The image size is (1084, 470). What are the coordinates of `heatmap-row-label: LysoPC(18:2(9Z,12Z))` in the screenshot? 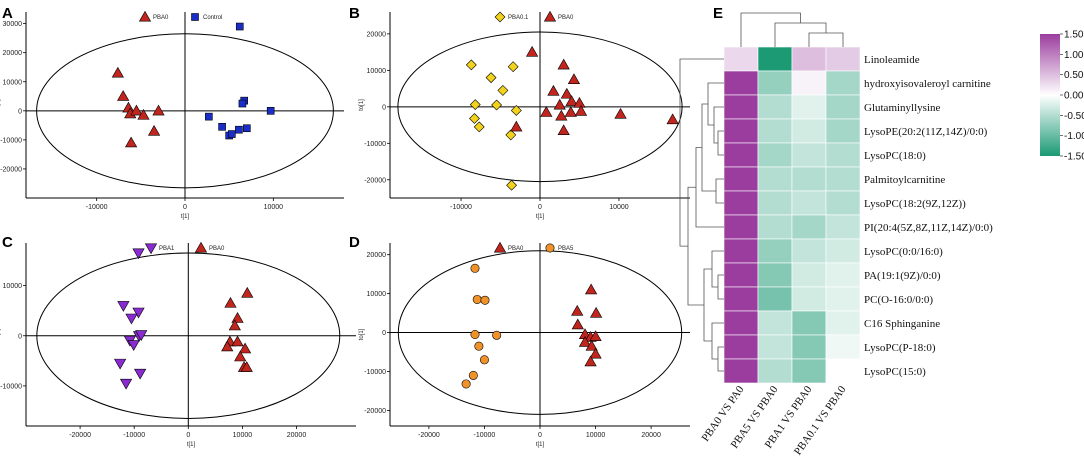 It's located at (915, 204).